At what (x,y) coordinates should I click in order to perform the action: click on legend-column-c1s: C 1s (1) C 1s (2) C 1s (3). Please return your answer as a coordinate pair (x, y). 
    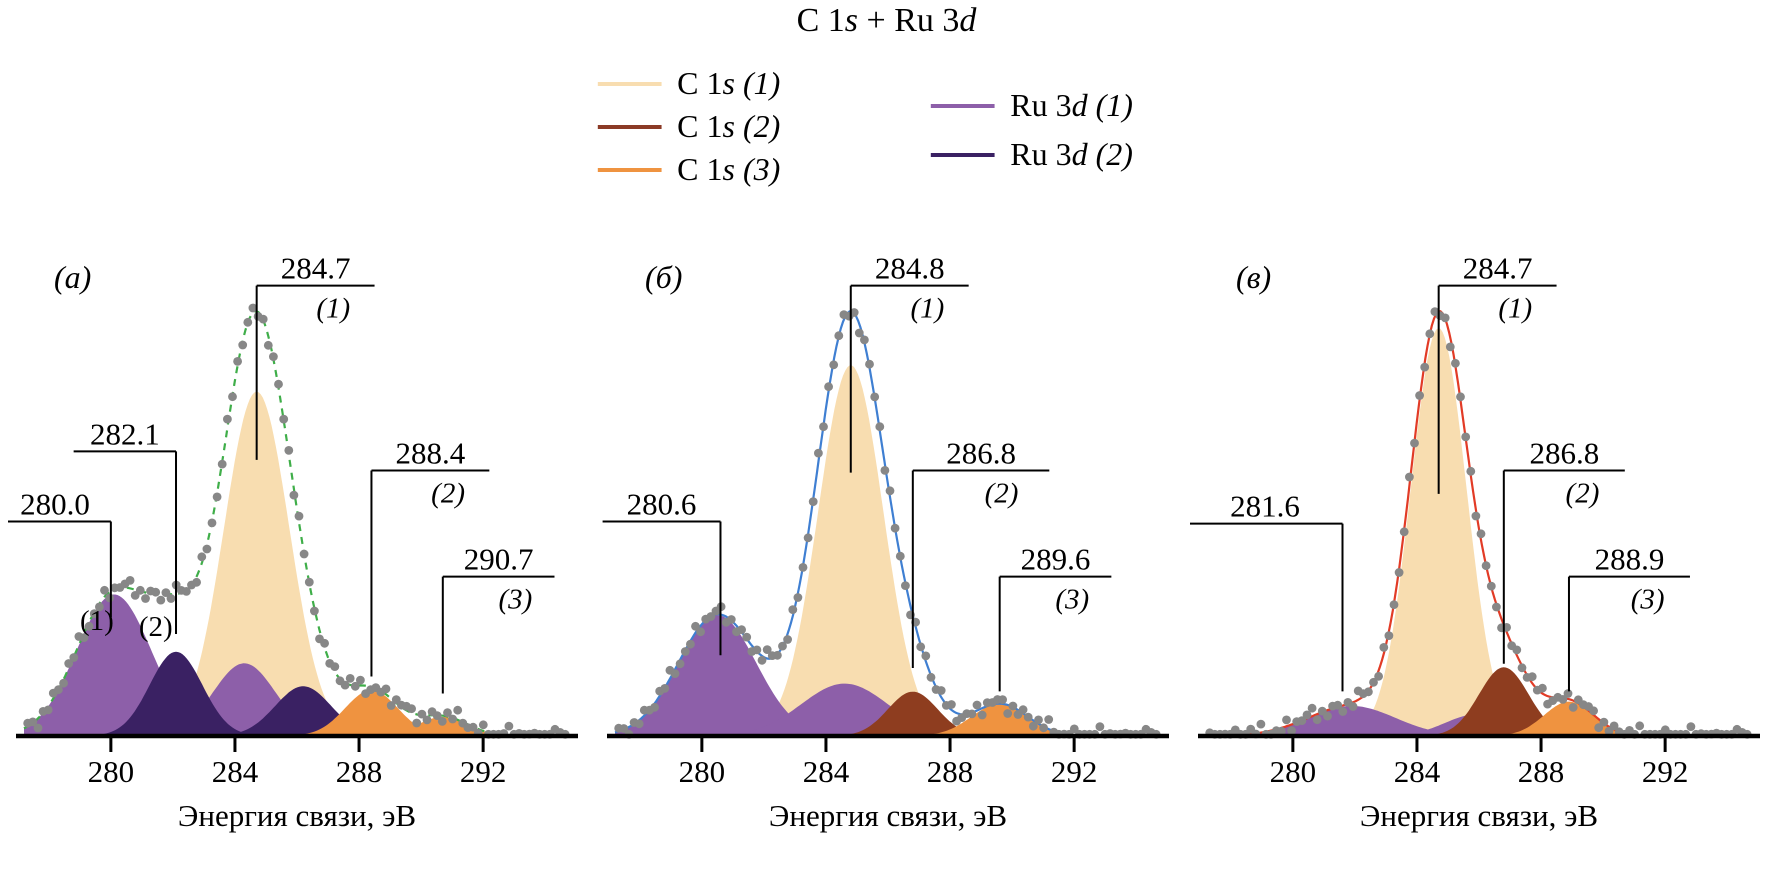
    Looking at the image, I should click on (689, 126).